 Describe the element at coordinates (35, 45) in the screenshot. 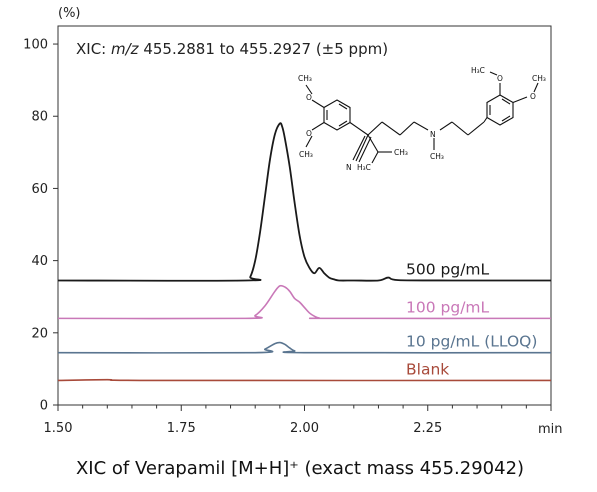

I see `y-tick-label: 100` at that location.